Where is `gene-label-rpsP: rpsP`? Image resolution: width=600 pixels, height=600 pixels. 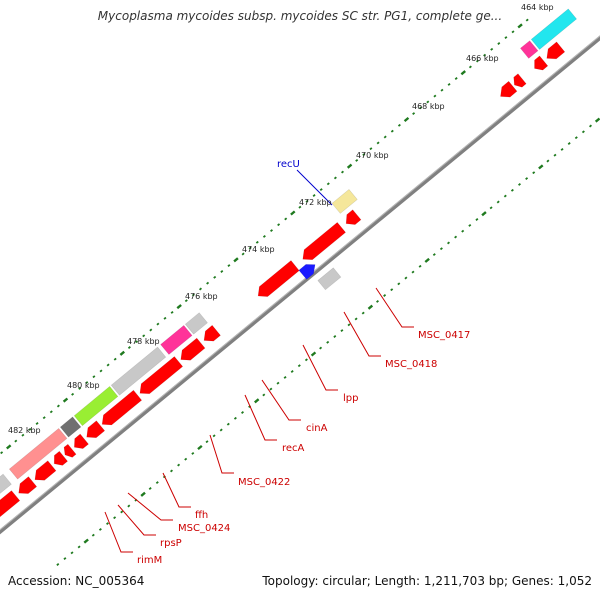 gene-label-rpsP: rpsP is located at coordinates (171, 543).